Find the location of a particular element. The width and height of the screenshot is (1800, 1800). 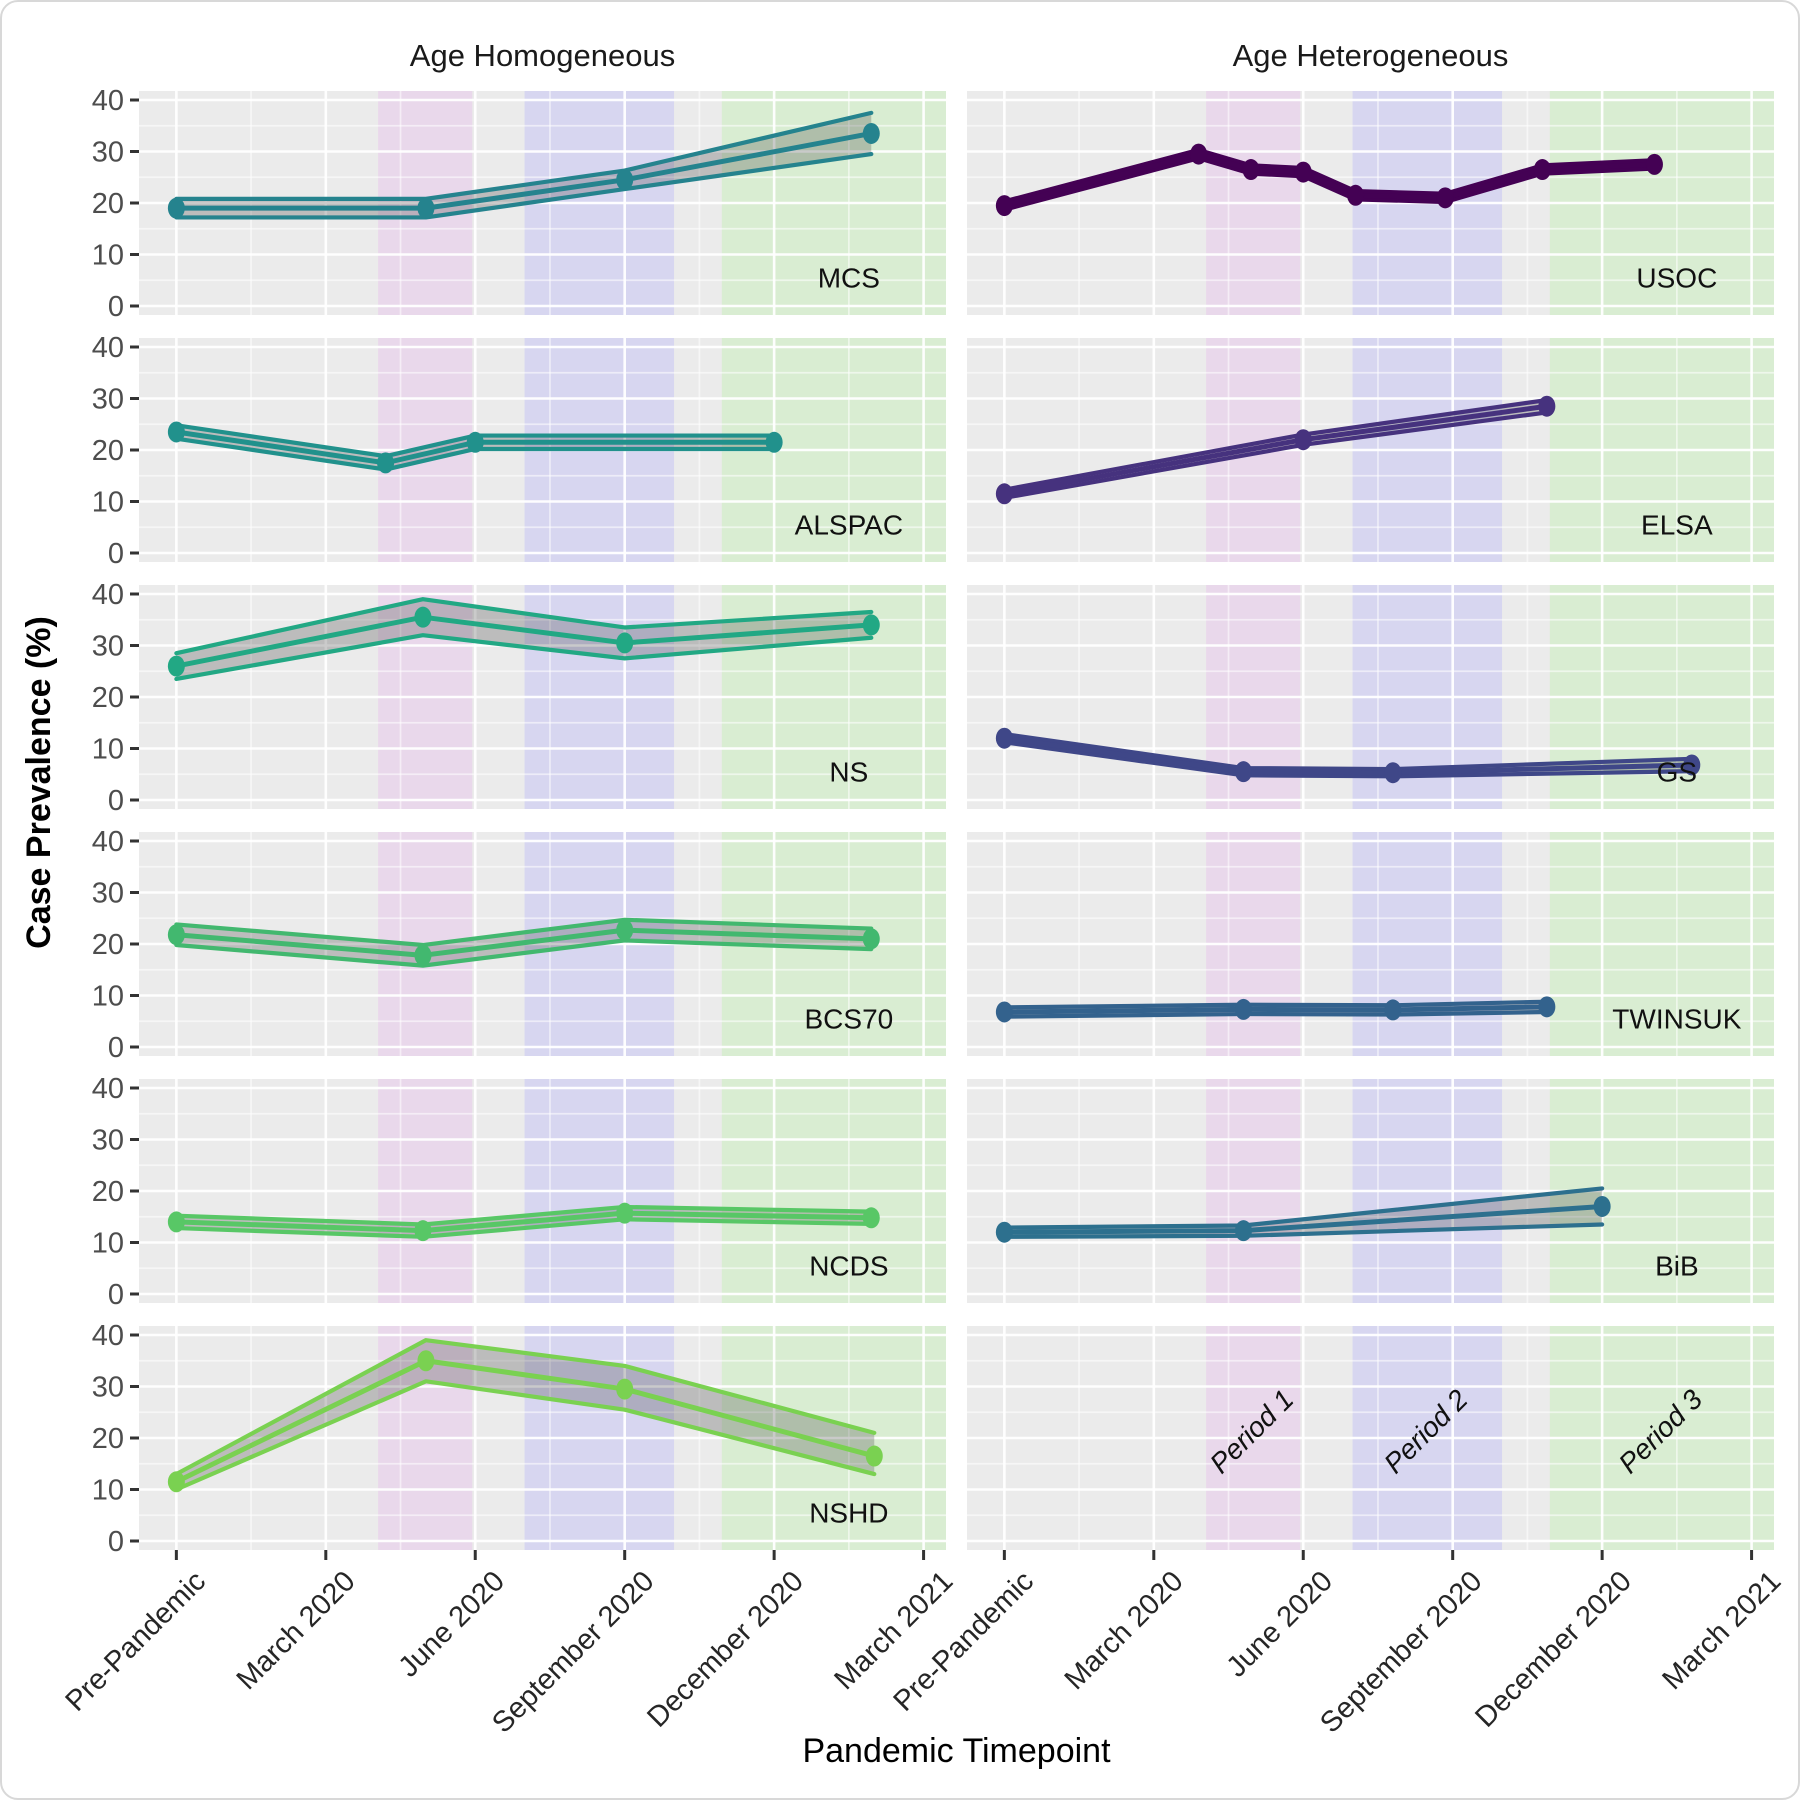

panel-NSHD: NSHD is located at coordinates (542, 1438).